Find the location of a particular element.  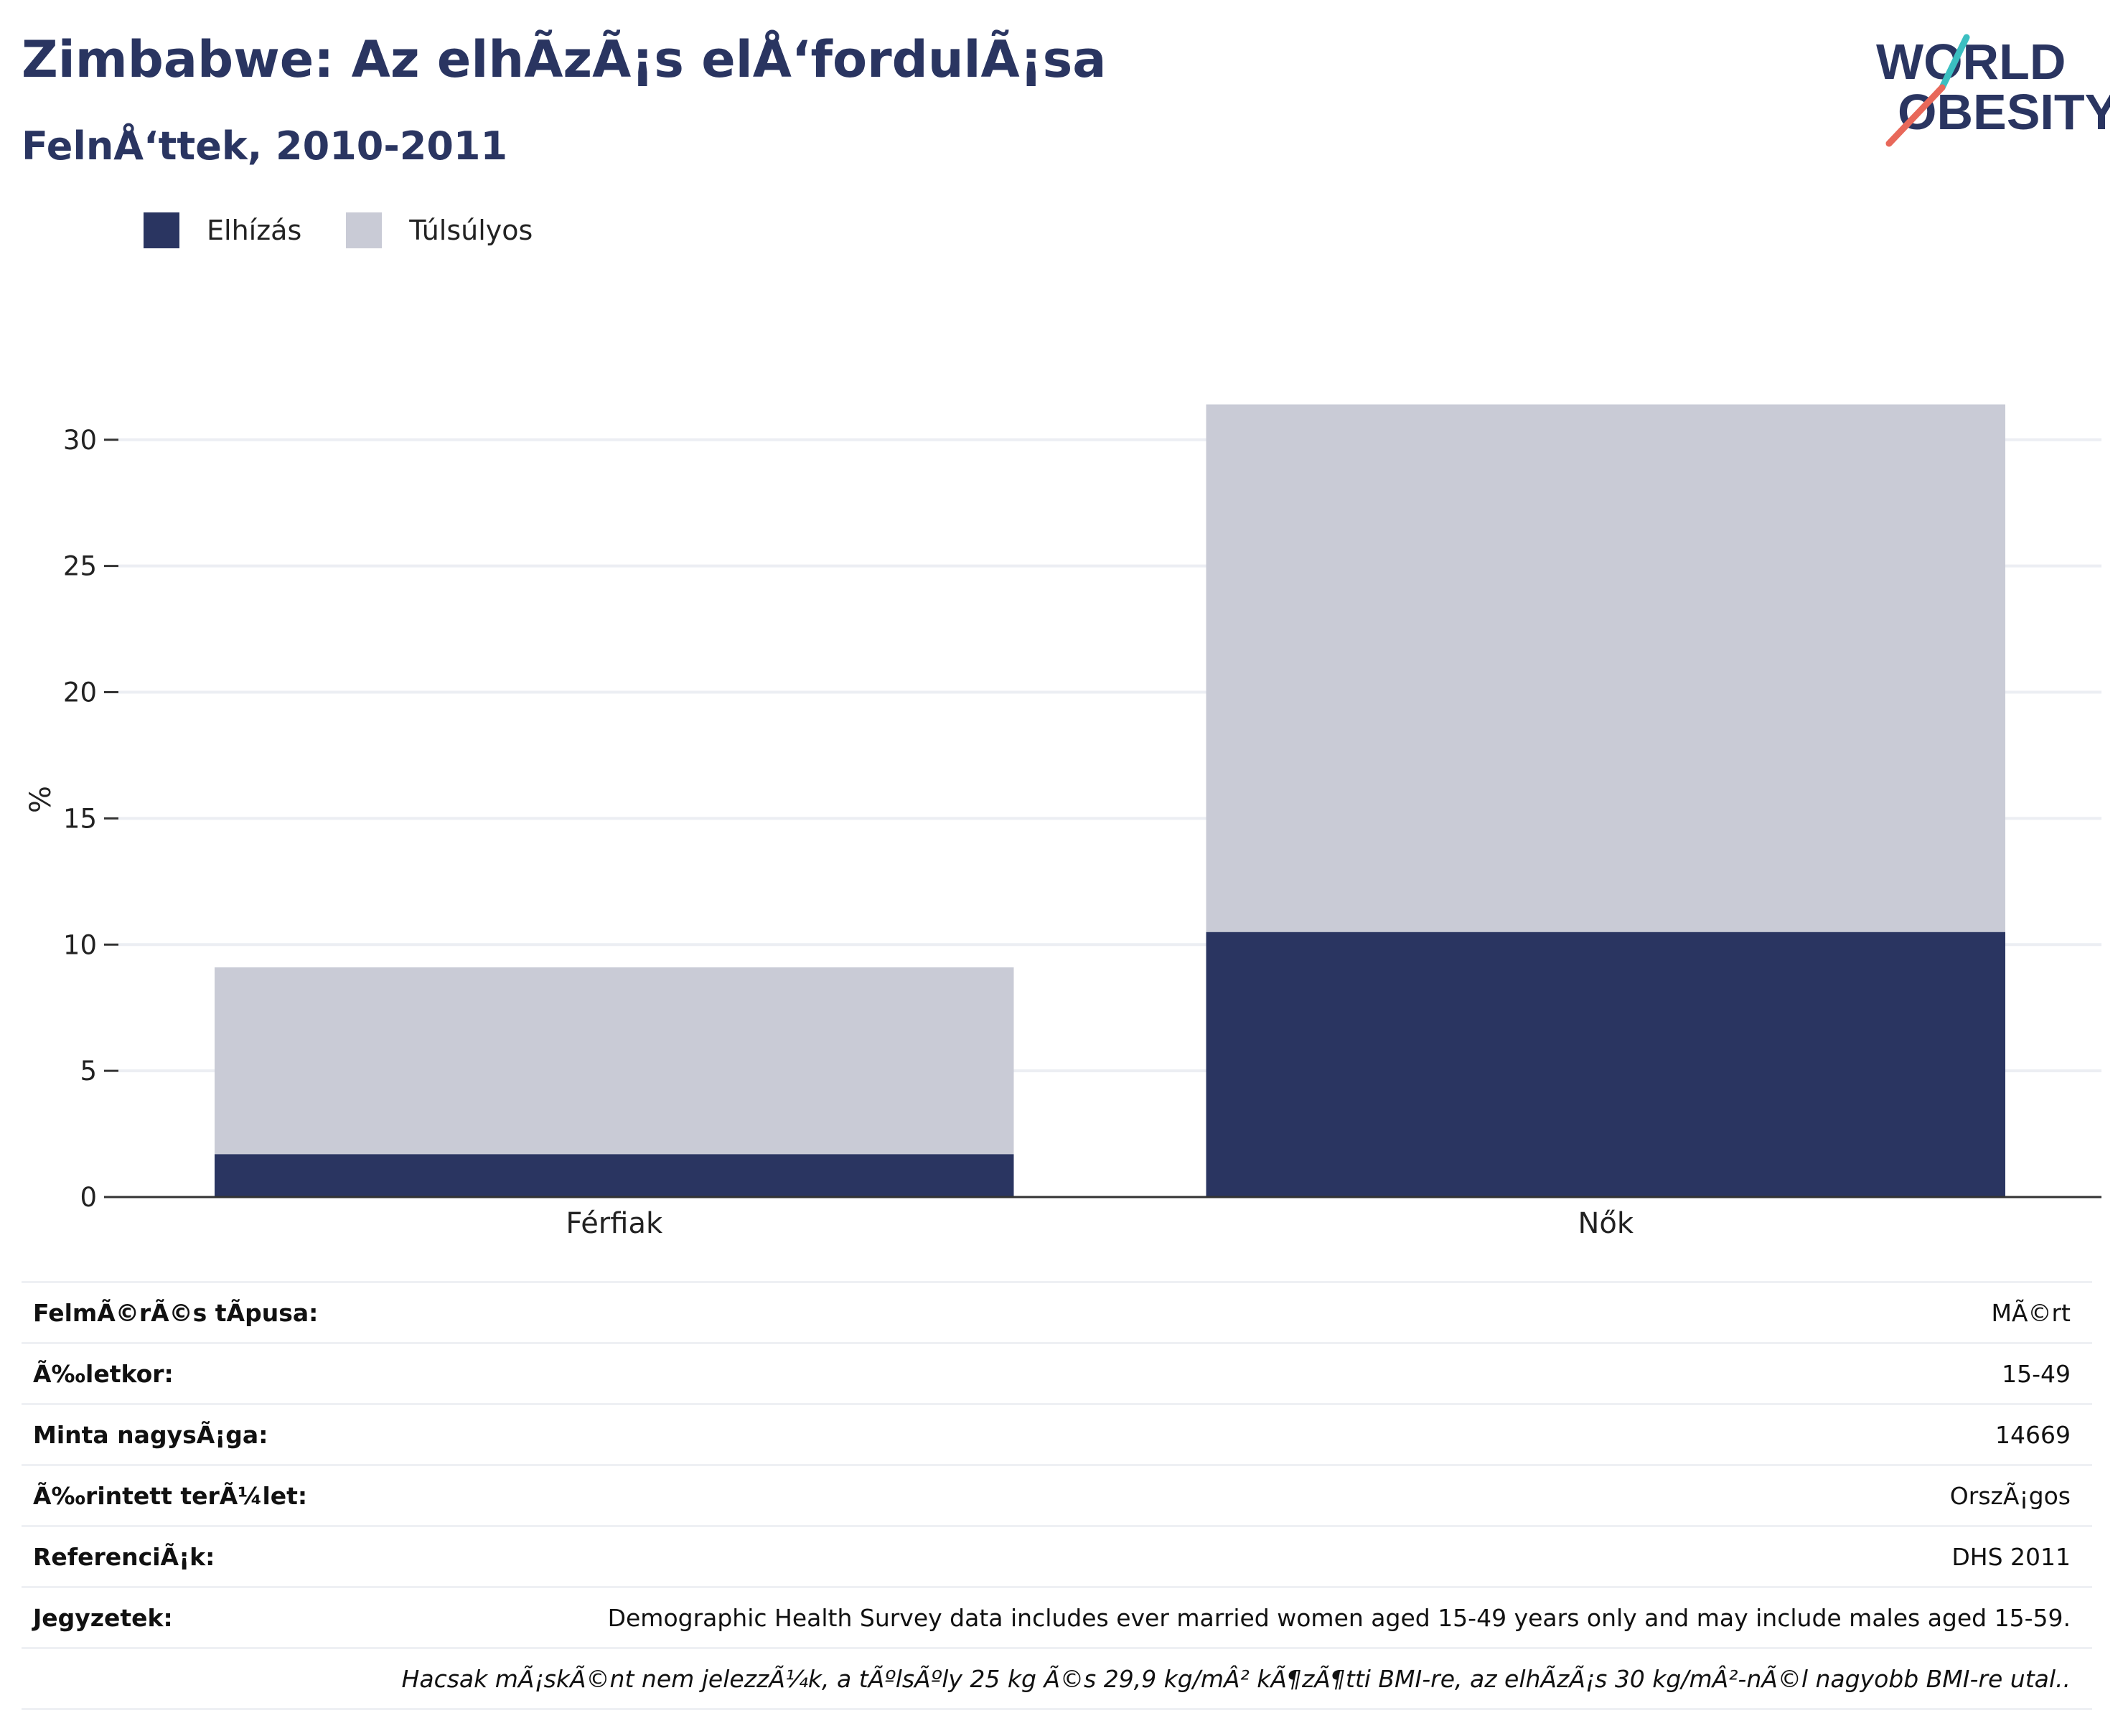

info-label: Ã‰rintett terÃ¼let: is located at coordinates (170, 1495).